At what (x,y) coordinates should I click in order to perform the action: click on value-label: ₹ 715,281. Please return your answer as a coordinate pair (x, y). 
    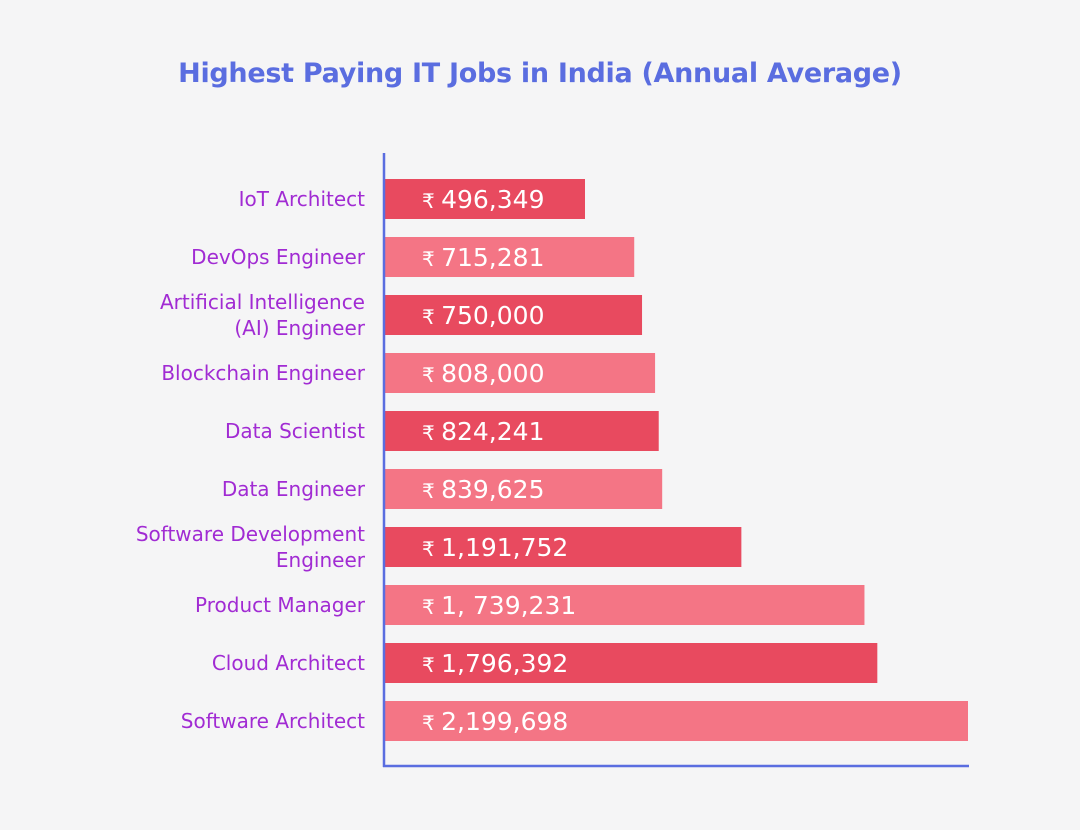
    Looking at the image, I should click on (483, 257).